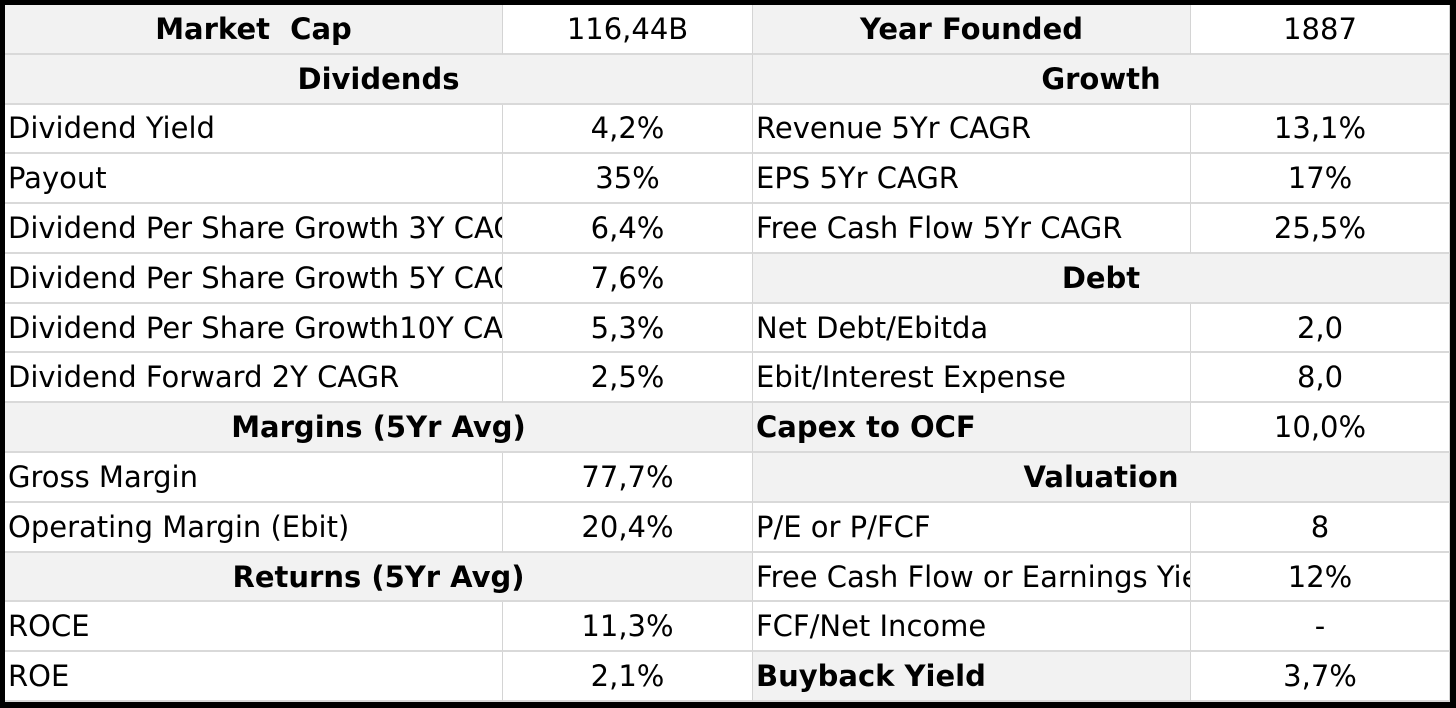 The image size is (1456, 708). What do you see at coordinates (254, 527) in the screenshot?
I see `operating-margin-label: Operating Margin (Ebit)` at bounding box center [254, 527].